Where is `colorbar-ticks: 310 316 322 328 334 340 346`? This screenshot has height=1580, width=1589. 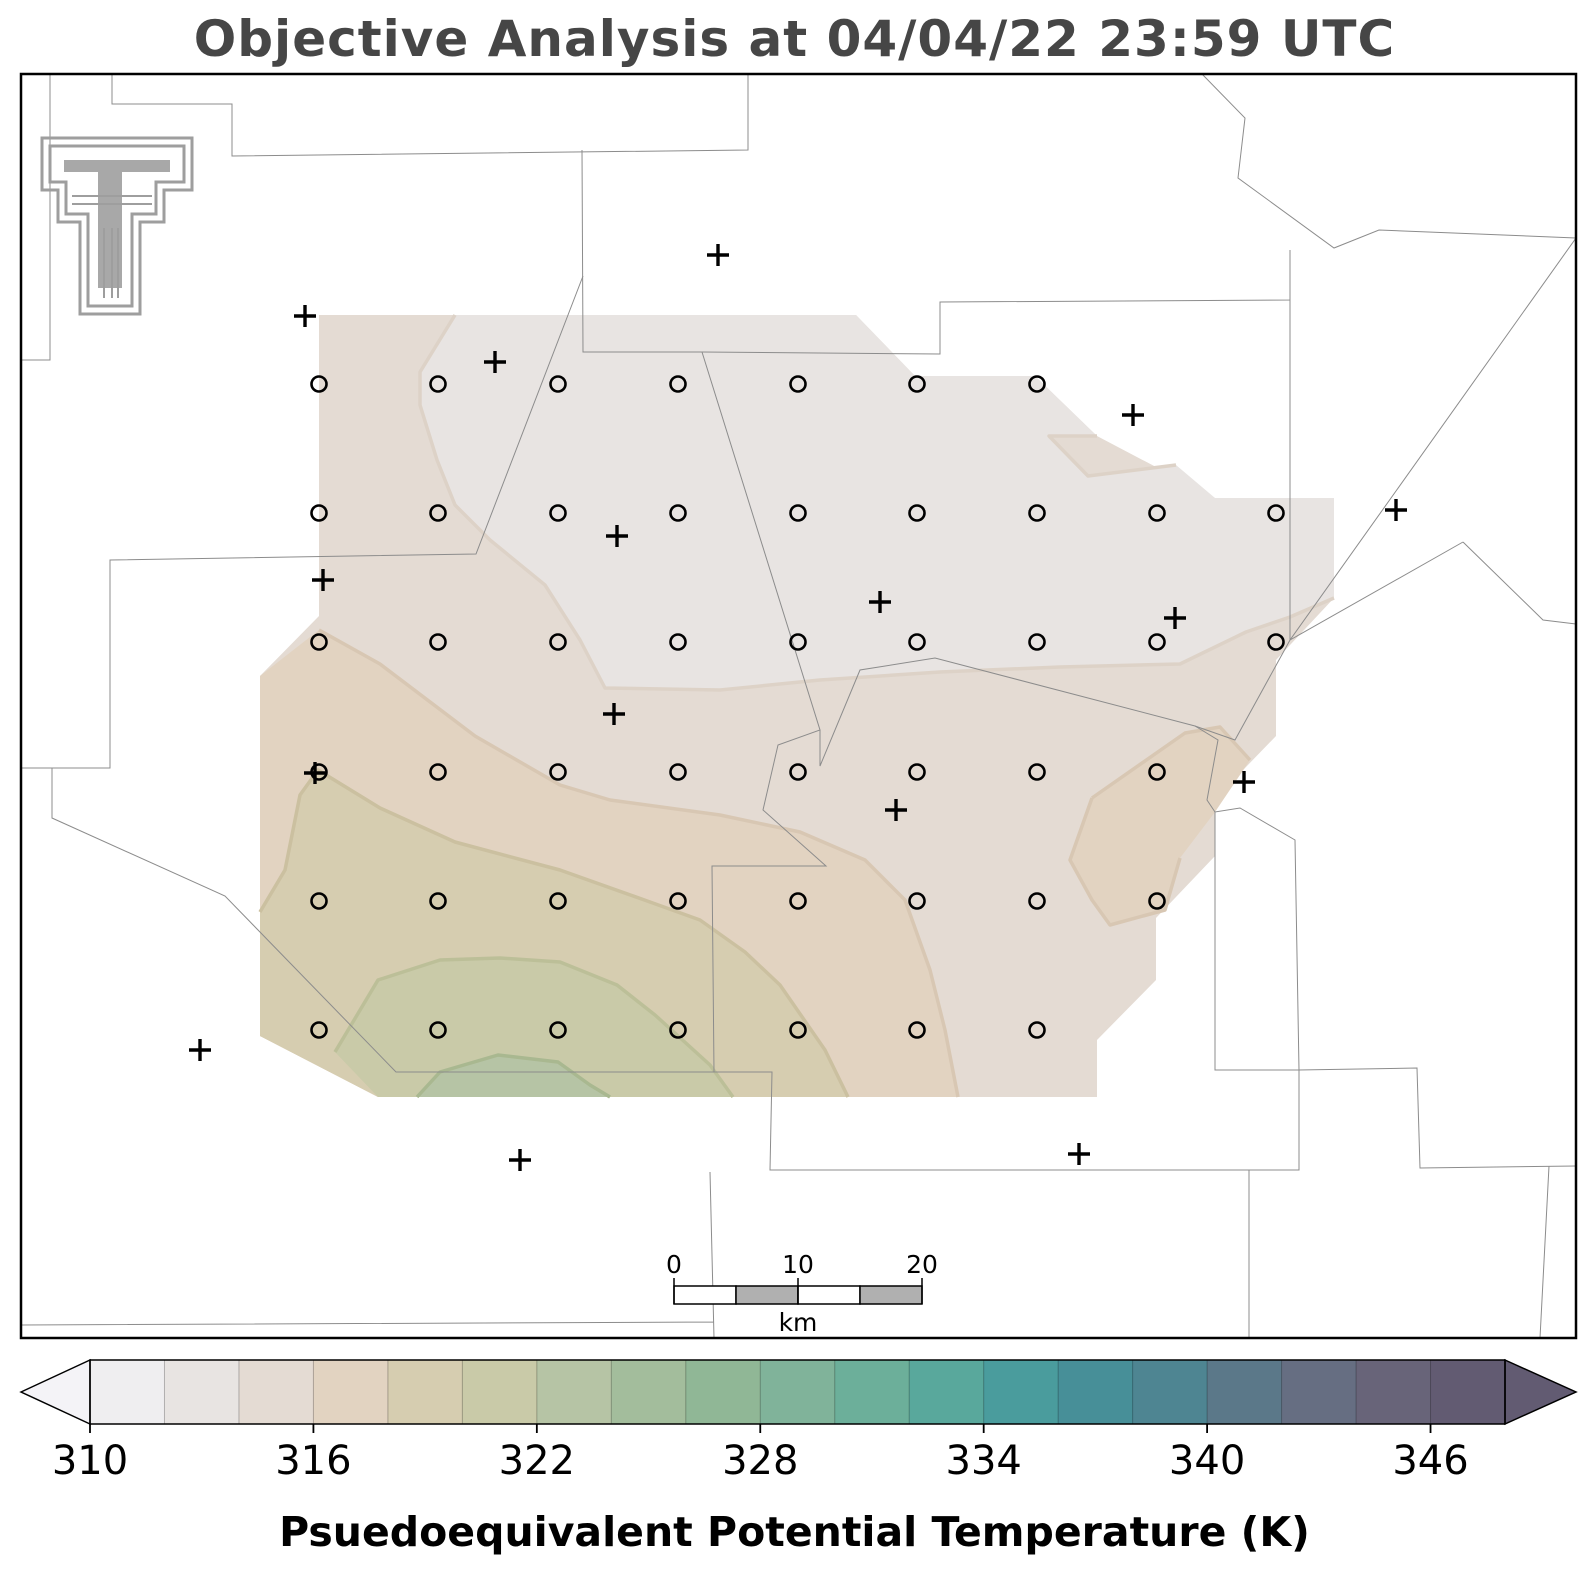 colorbar-ticks: 310 316 322 328 334 340 346 is located at coordinates (760, 1454).